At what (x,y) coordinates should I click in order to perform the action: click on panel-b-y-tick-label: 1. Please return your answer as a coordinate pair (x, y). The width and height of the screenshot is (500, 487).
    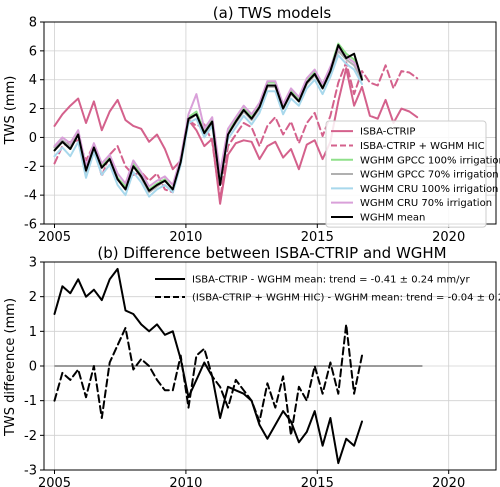
    Looking at the image, I should click on (33, 332).